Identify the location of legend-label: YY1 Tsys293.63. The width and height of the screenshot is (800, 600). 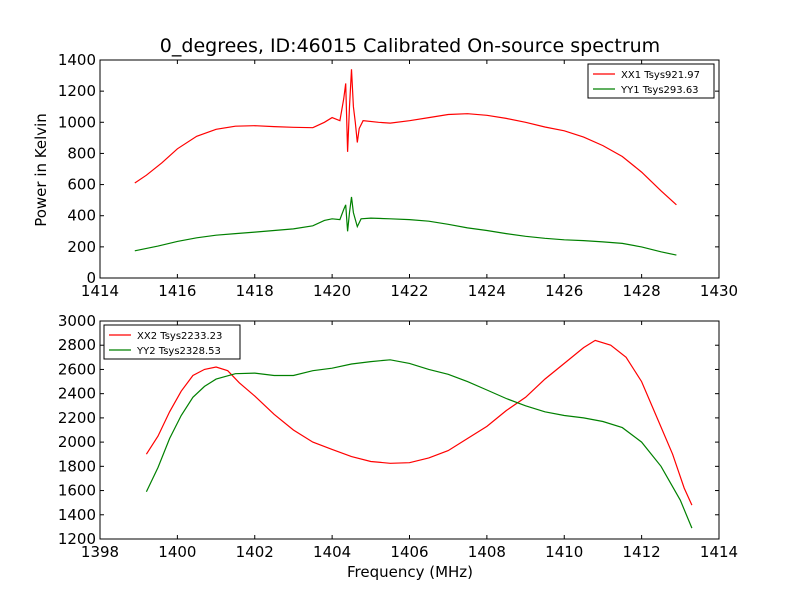
(659, 90).